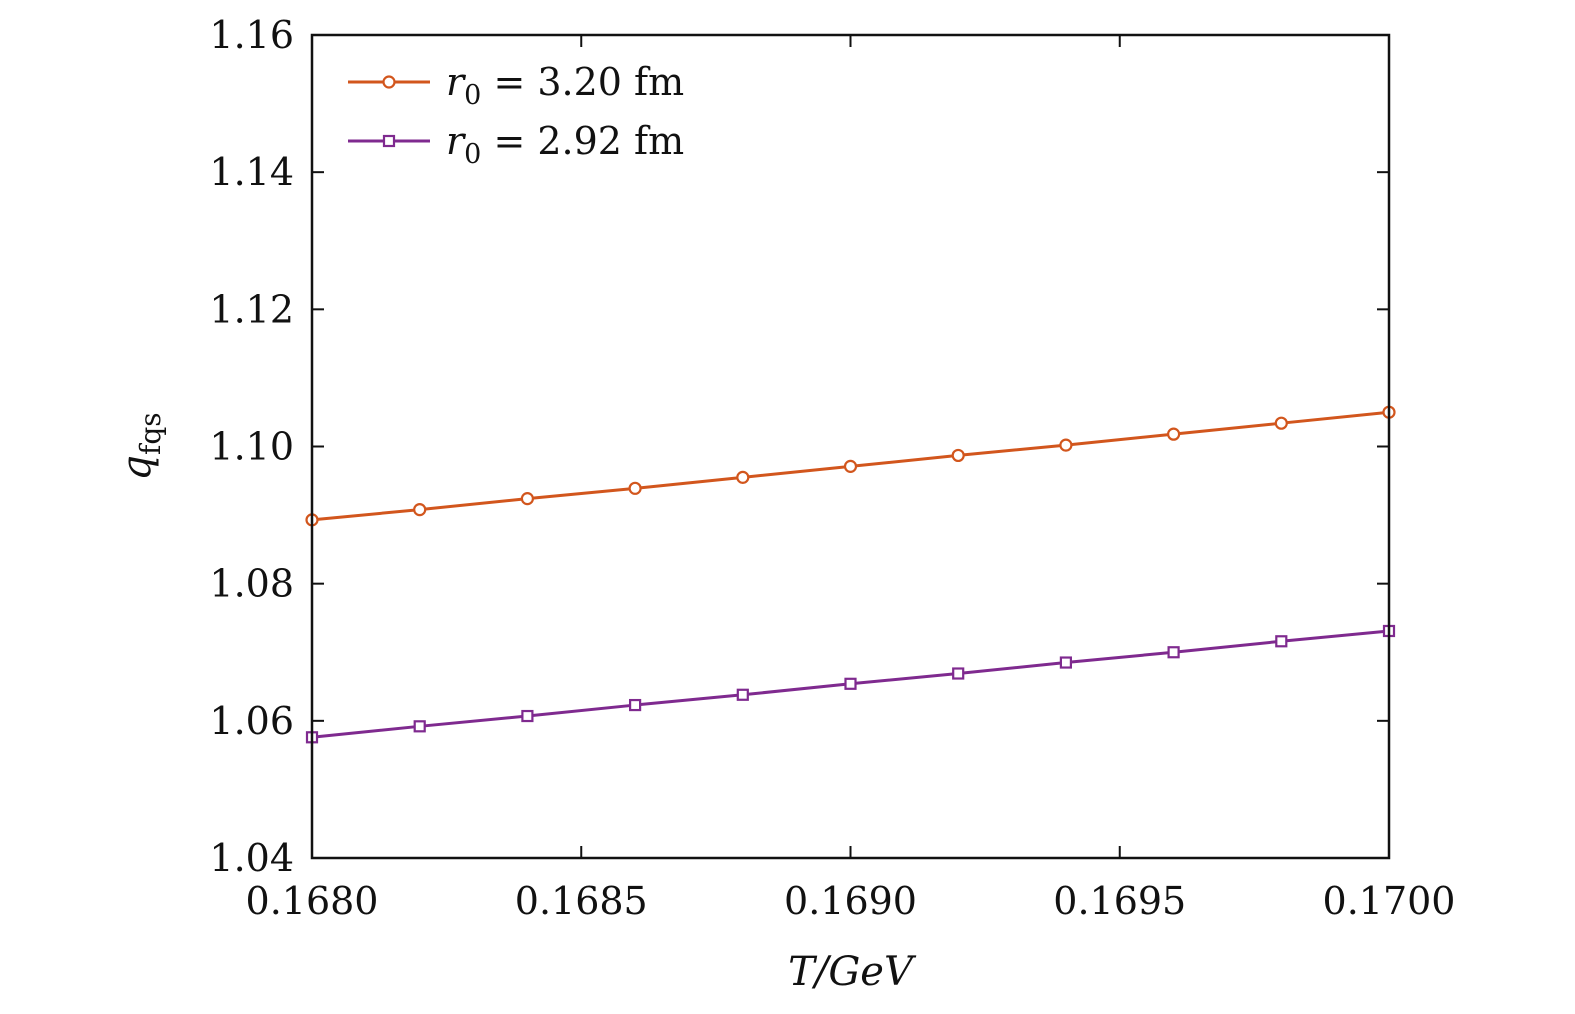  I want to click on y-tick-label: 1.06, so click(251, 721).